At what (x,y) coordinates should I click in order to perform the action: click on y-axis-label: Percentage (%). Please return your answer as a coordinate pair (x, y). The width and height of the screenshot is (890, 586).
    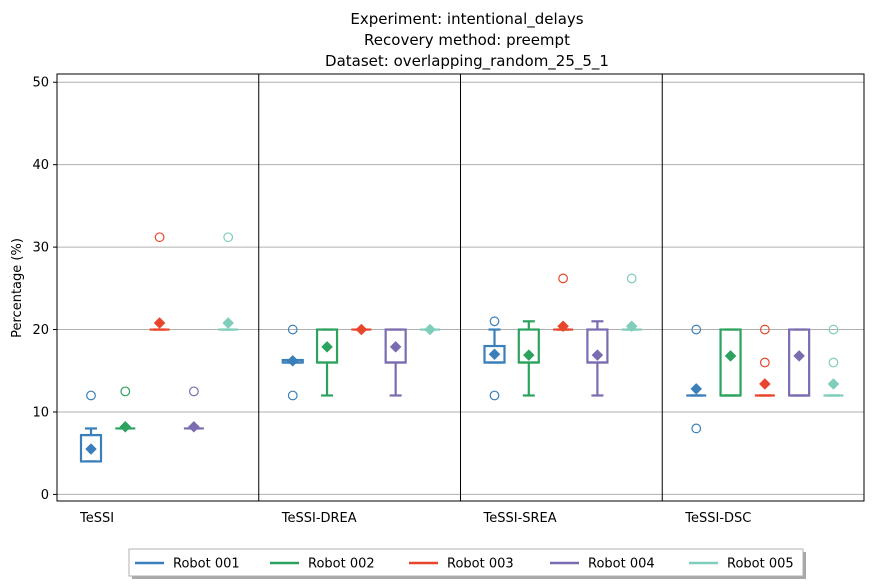
    Looking at the image, I should click on (17, 288).